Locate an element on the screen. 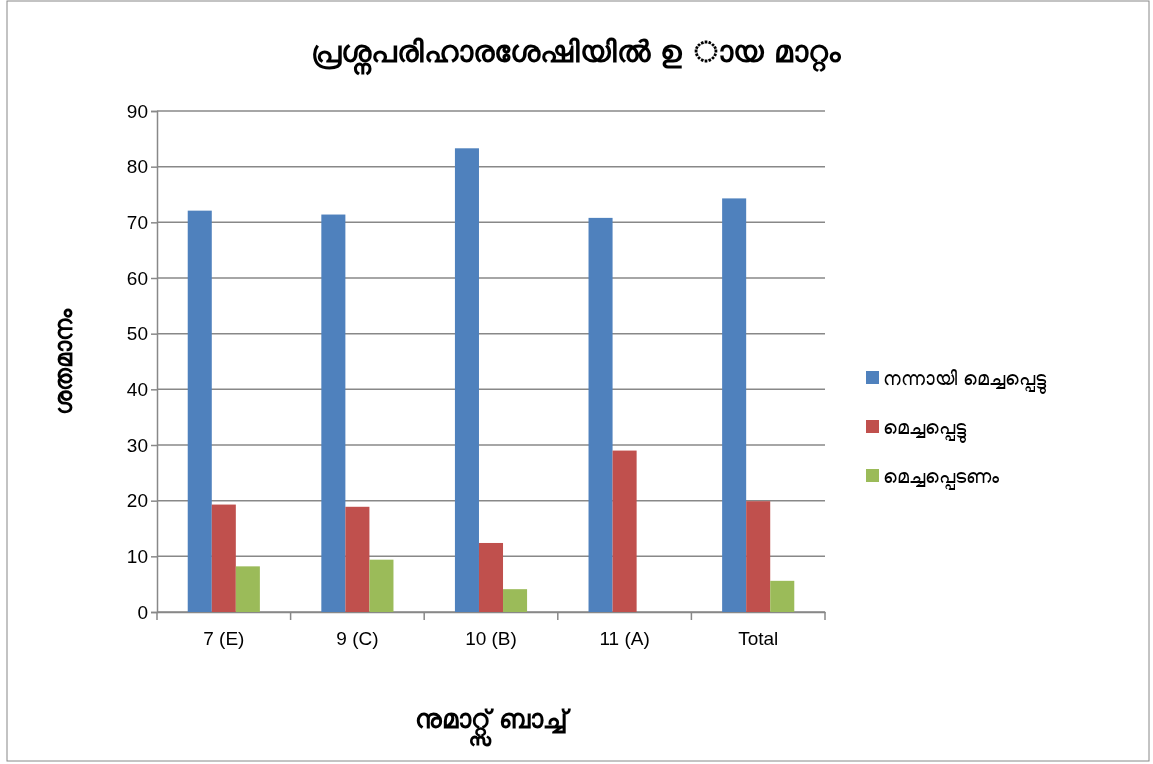  y-tick-label: 10 is located at coordinates (137, 556).